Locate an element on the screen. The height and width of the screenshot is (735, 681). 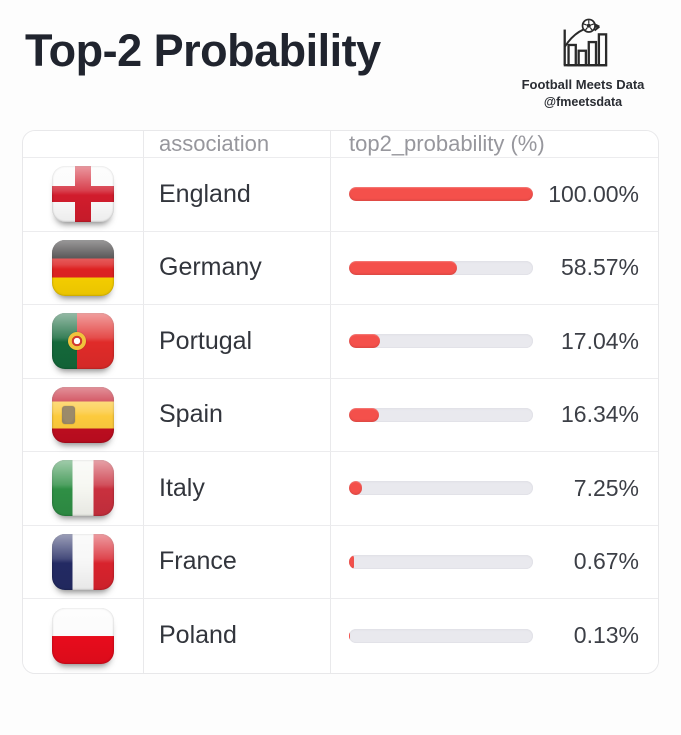
header-top2-probability: top2_probability (%) is located at coordinates (494, 144).